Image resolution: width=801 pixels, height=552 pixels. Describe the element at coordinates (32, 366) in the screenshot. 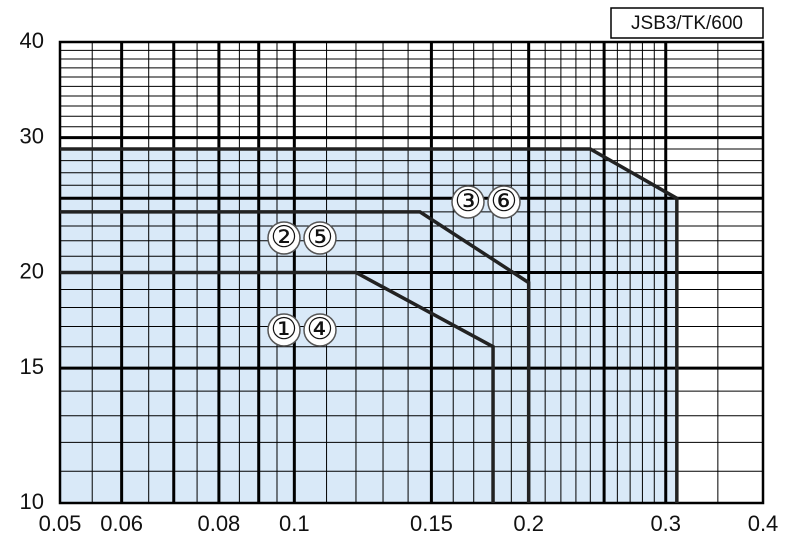

I see `y-tick-label: 15` at that location.